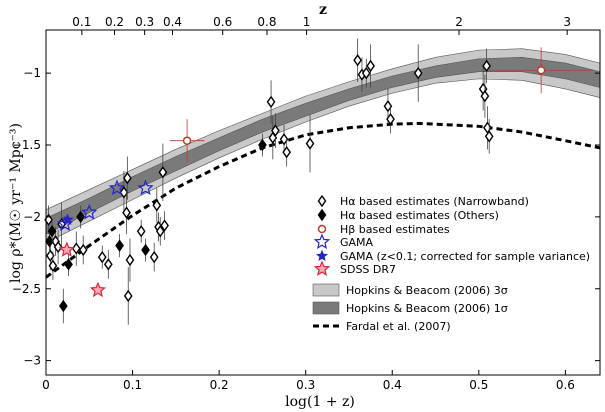  I want to click on x-tick-label: 0.5, so click(478, 385).